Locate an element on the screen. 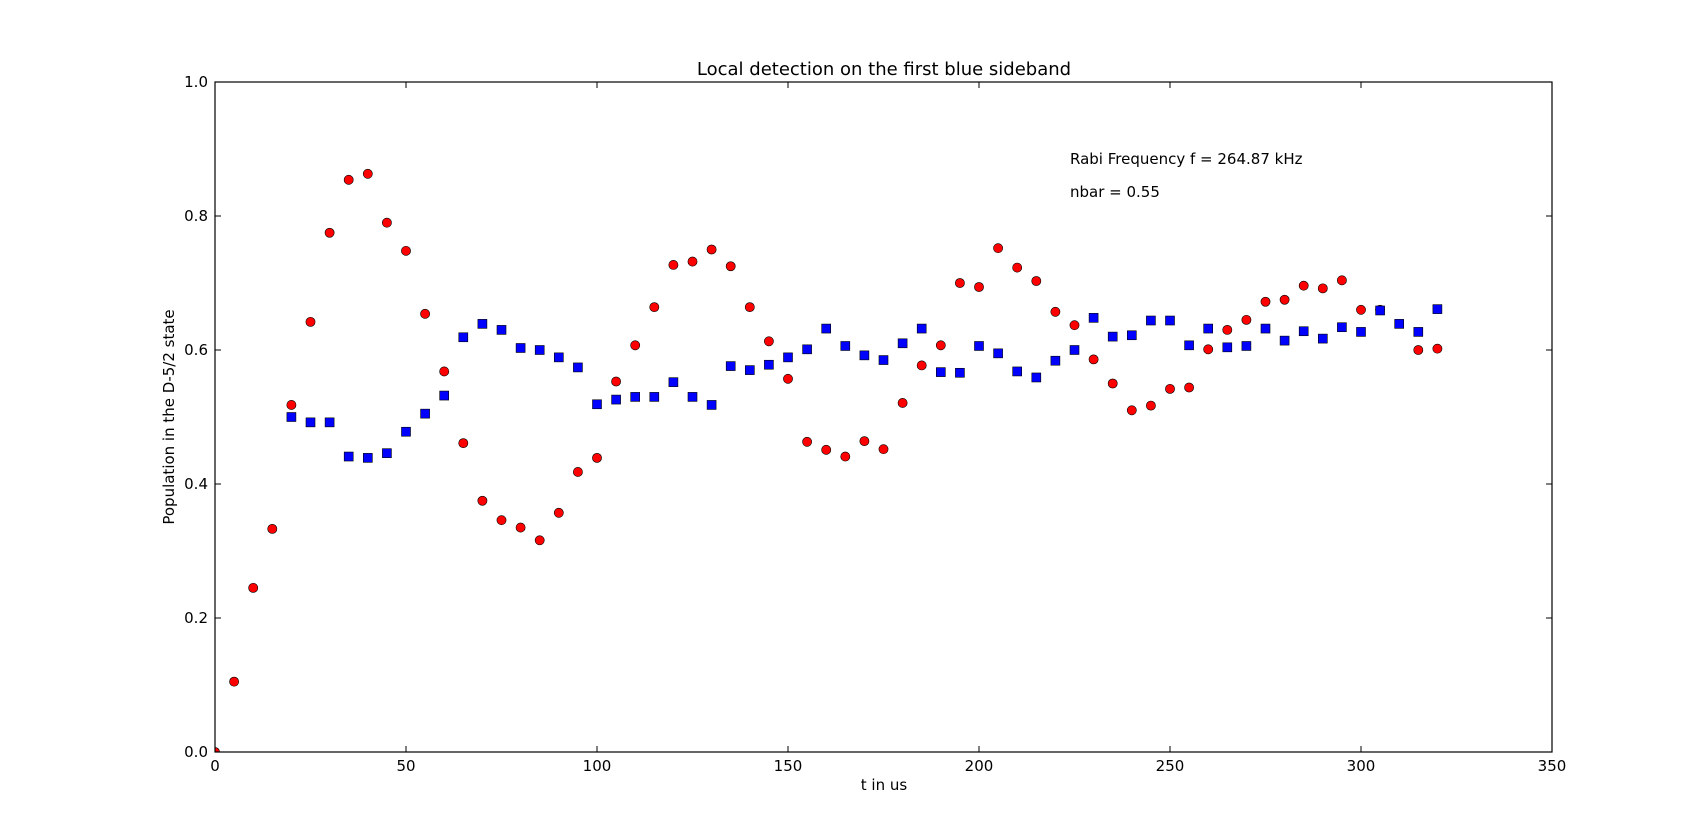  x-tick-label: 200 is located at coordinates (979, 766).